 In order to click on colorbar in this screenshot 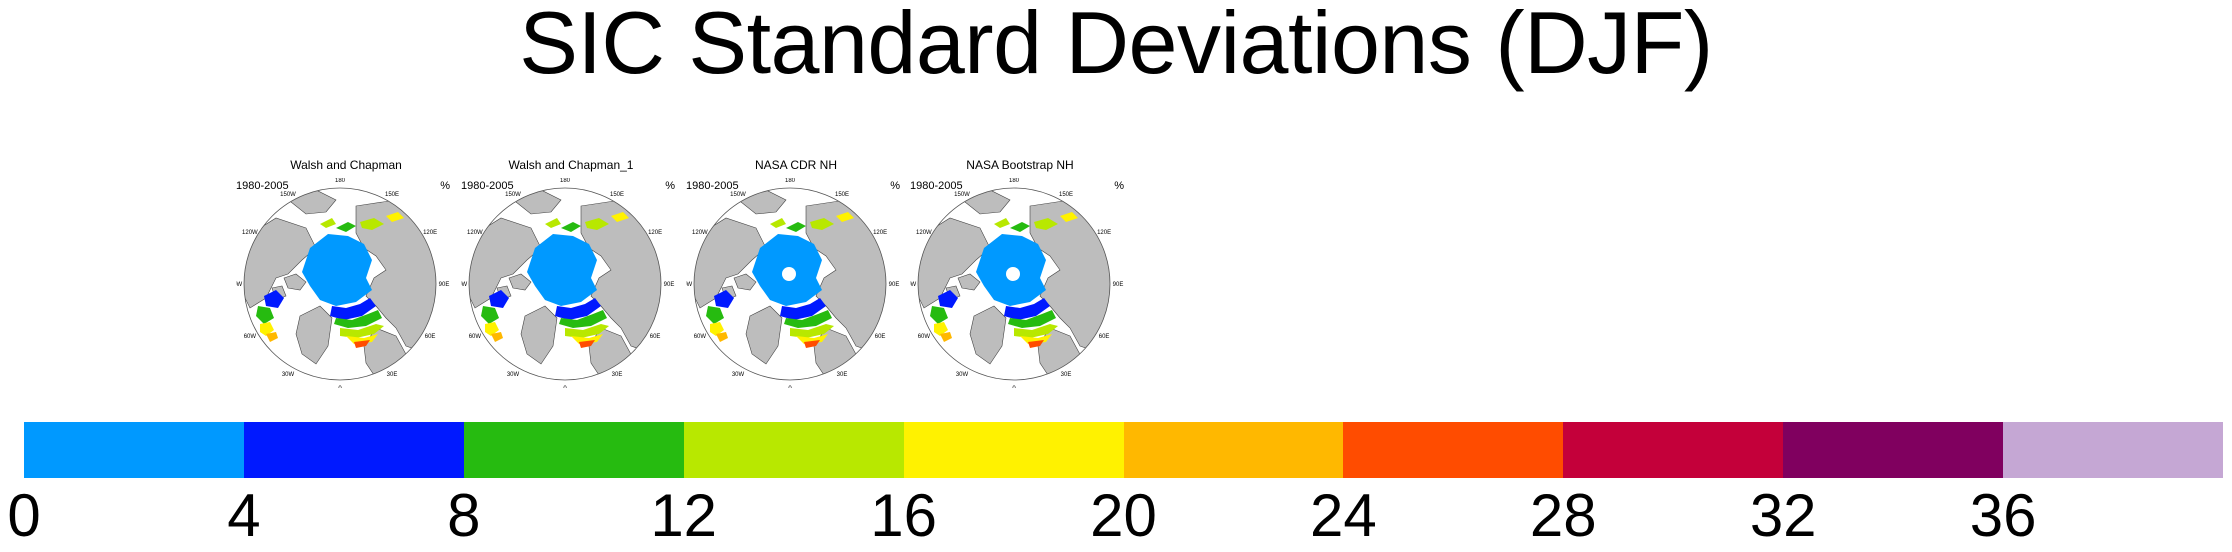, I will do `click(1124, 450)`.